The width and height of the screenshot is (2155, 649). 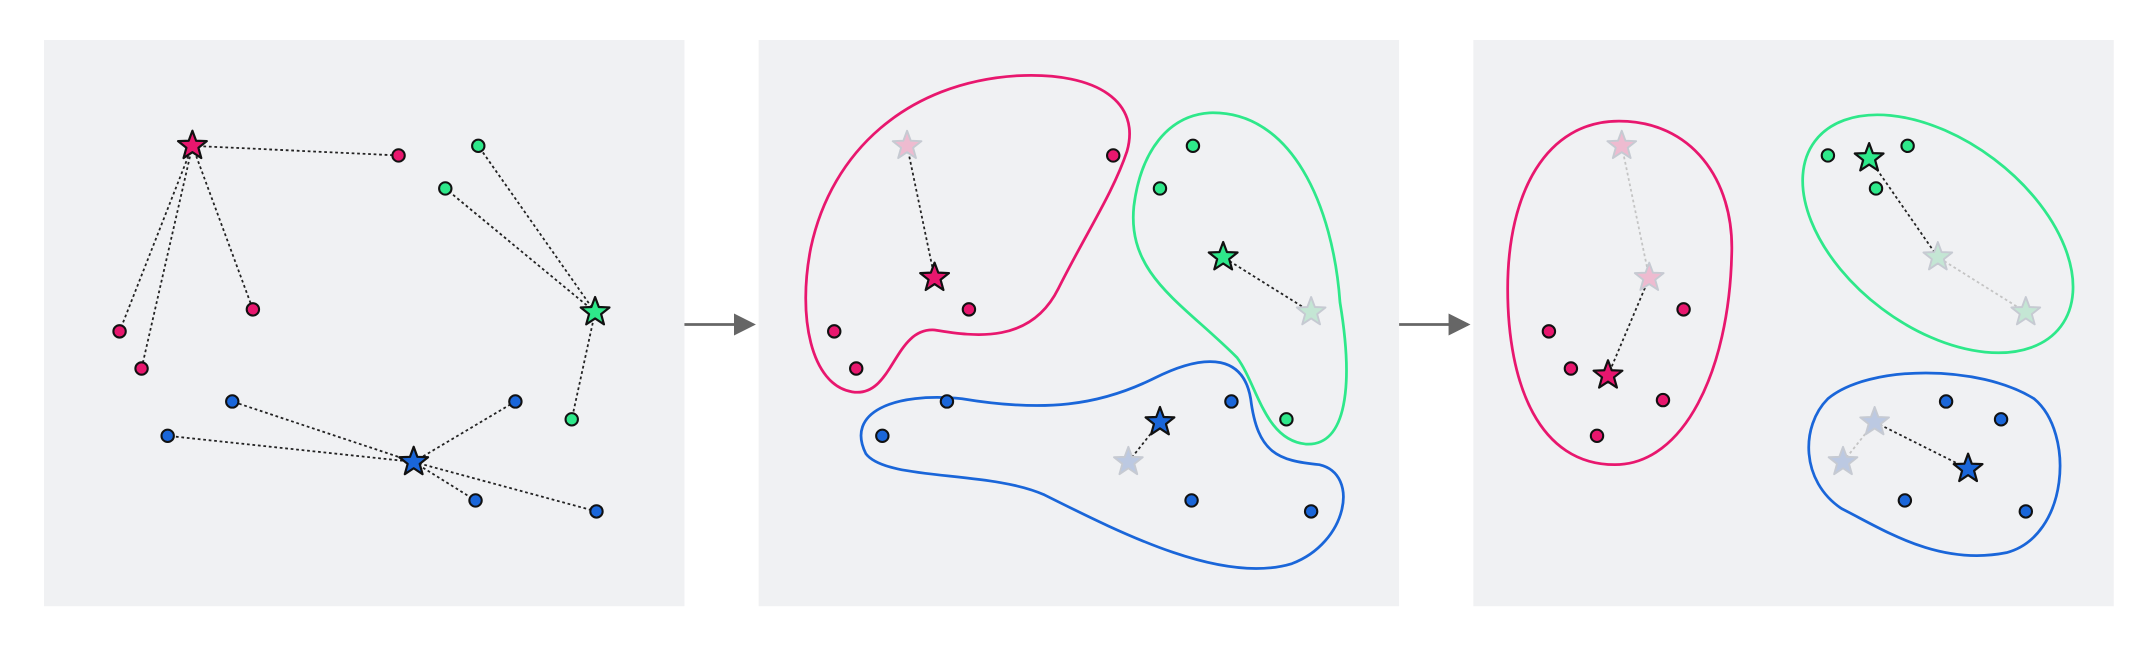 I want to click on panel-3-points, so click(x=1791, y=324).